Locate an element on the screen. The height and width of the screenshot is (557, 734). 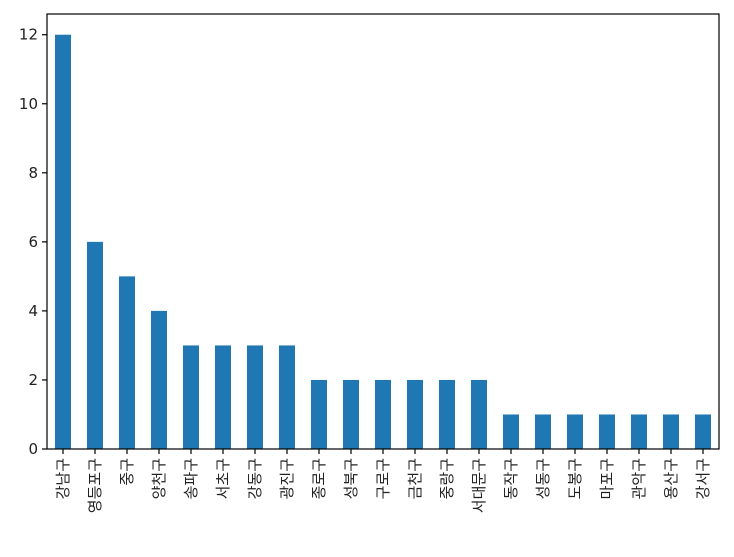
y-tick-label-5: 10 is located at coordinates (28, 104).